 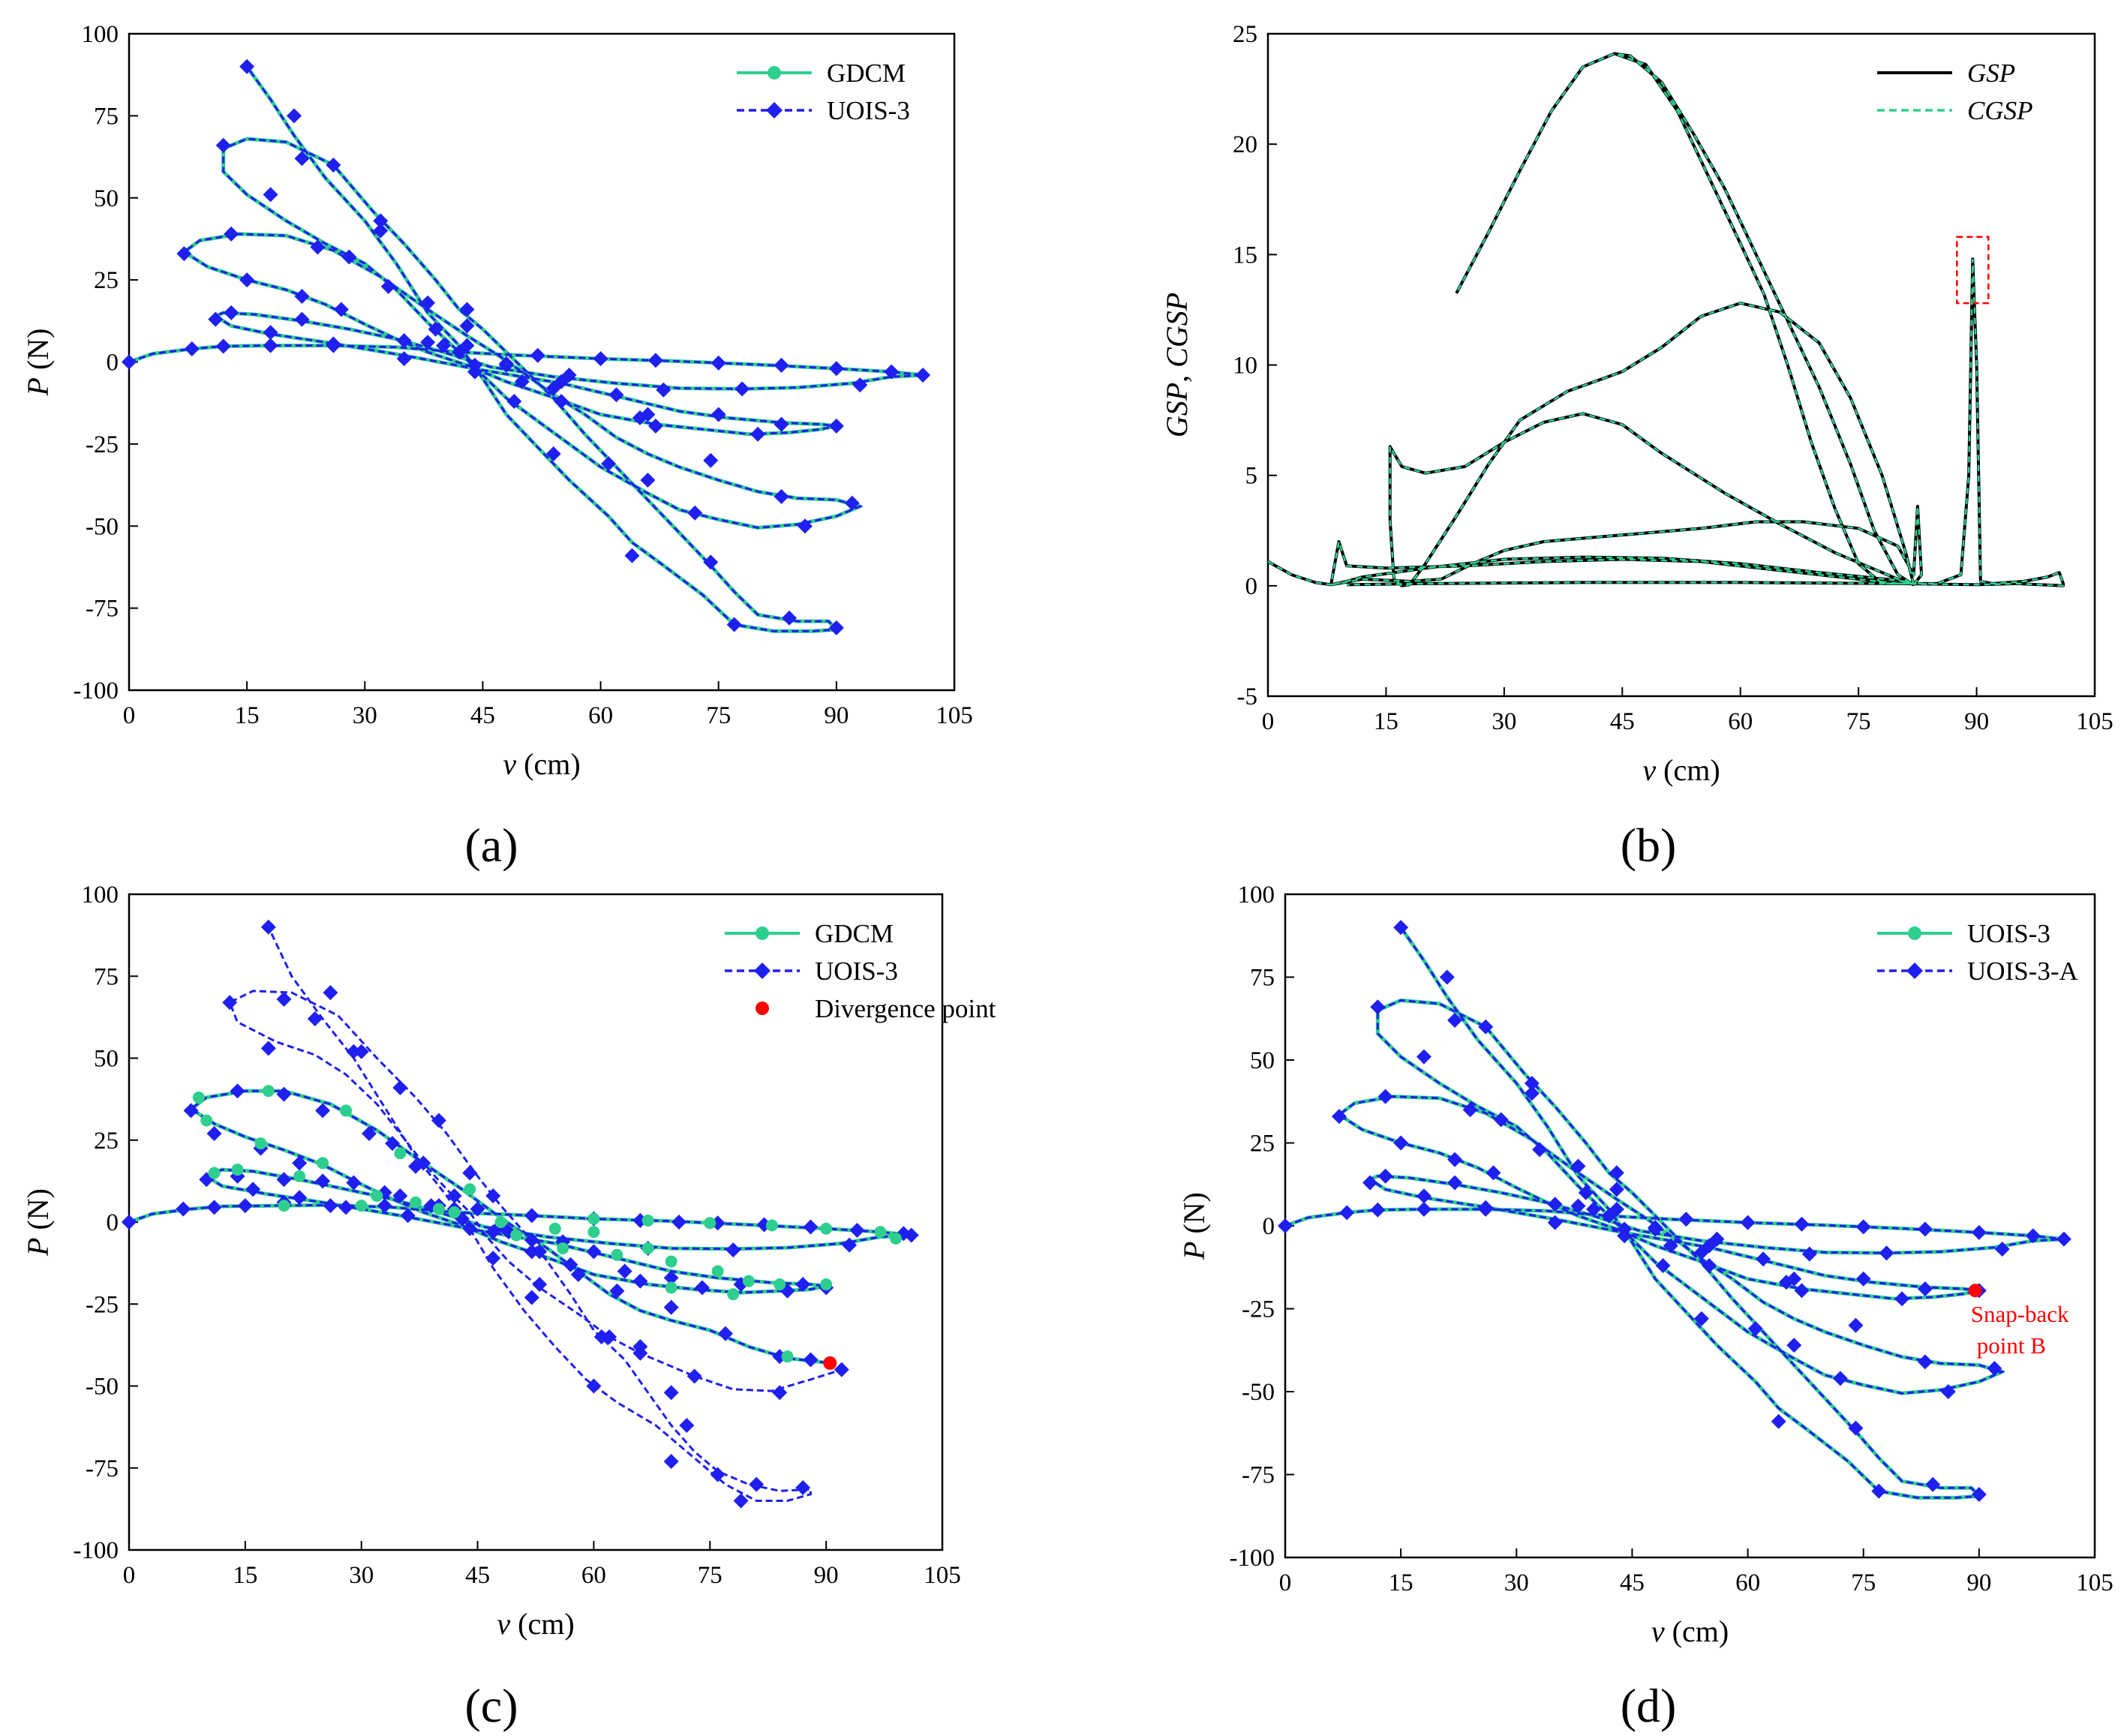 What do you see at coordinates (1666, 319) in the screenshot?
I see `series-line-gsp` at bounding box center [1666, 319].